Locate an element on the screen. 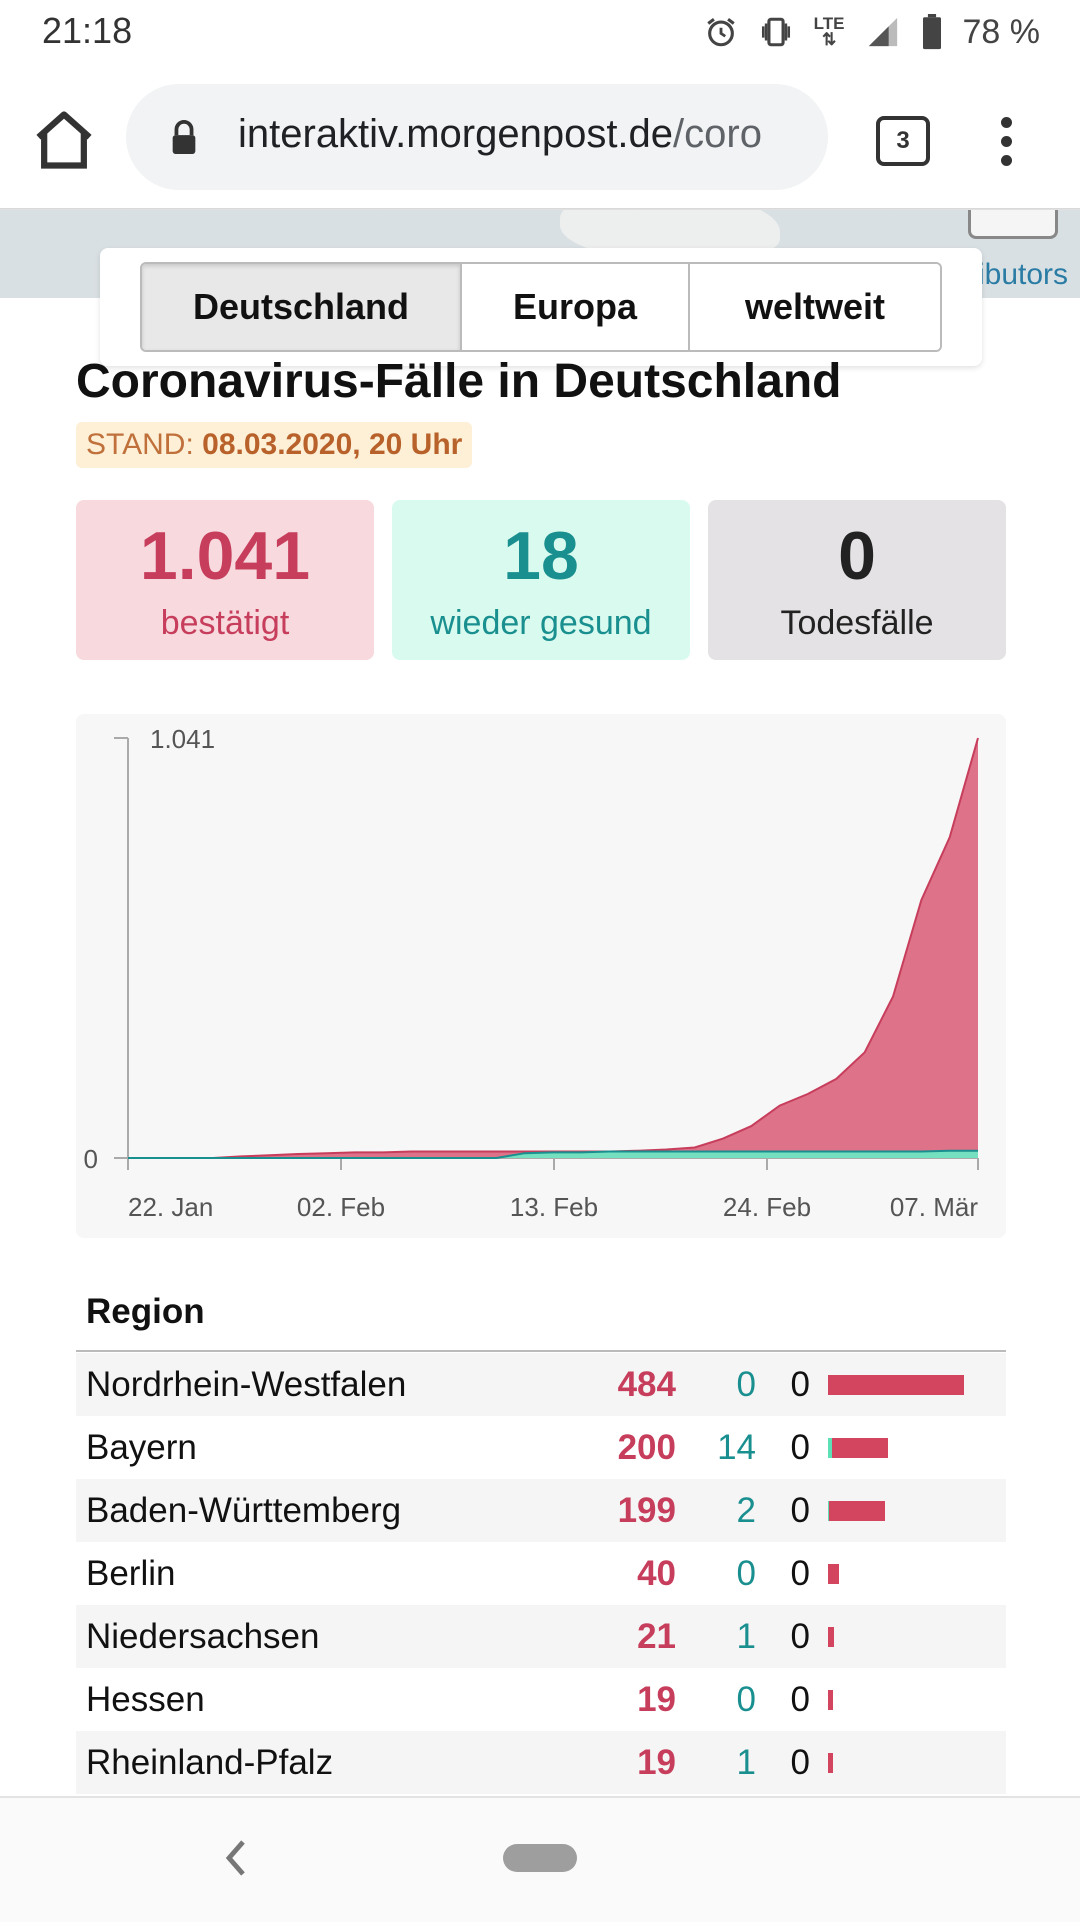 The image size is (1080, 1922). table-row: Niedersachsen 21 1 0 is located at coordinates (541, 1636).